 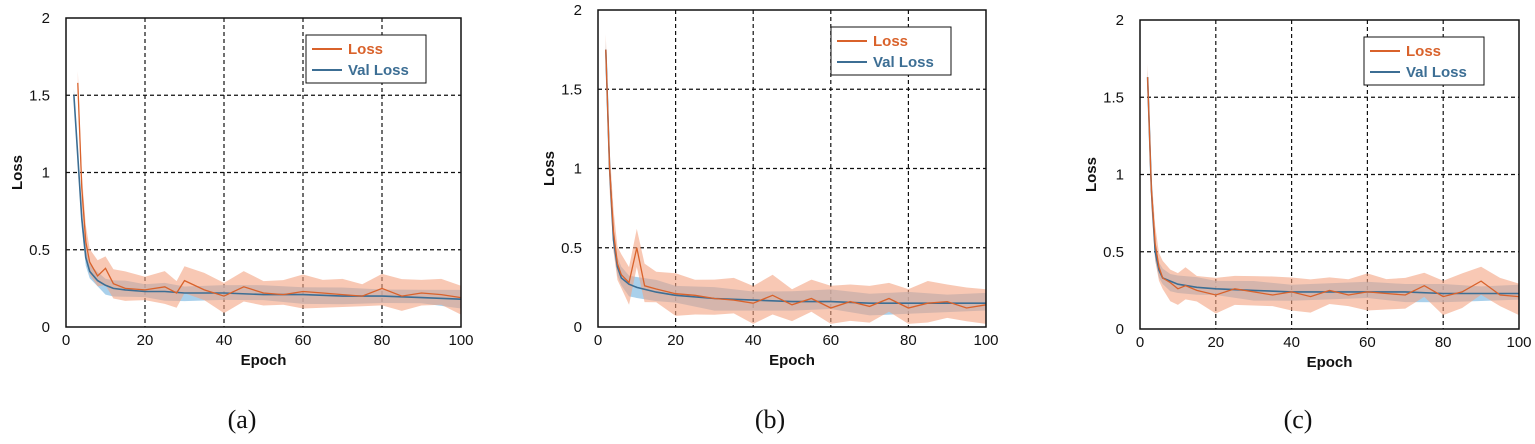 I want to click on caption-a: (a), so click(x=242, y=419).